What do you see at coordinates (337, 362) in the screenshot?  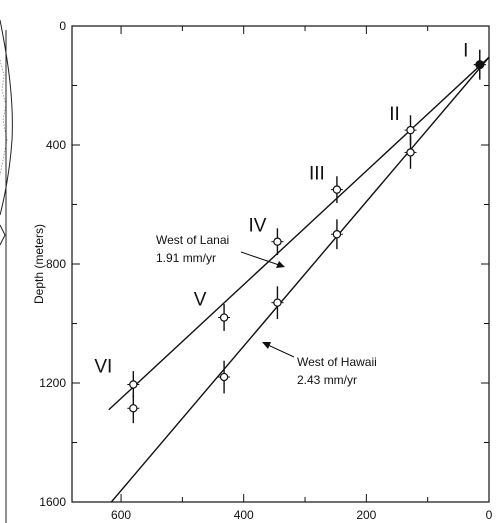 I see `annotation-hawaii-name: West of Hawaii` at bounding box center [337, 362].